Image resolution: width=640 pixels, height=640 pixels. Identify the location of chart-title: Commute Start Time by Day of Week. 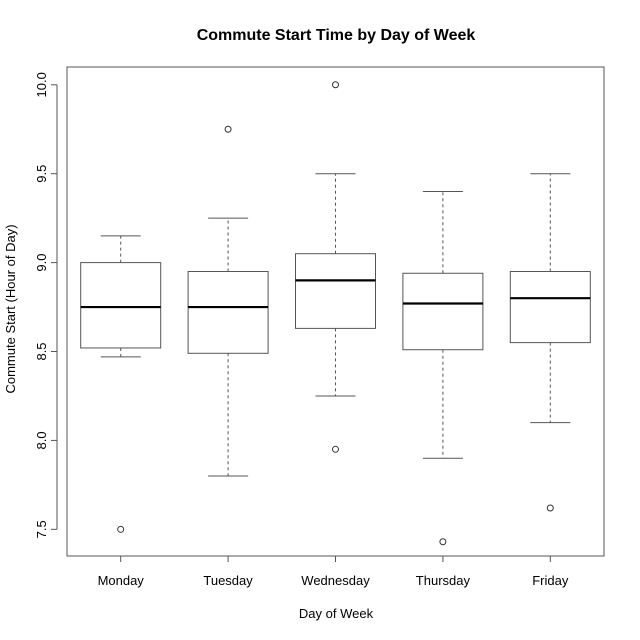
(336, 35).